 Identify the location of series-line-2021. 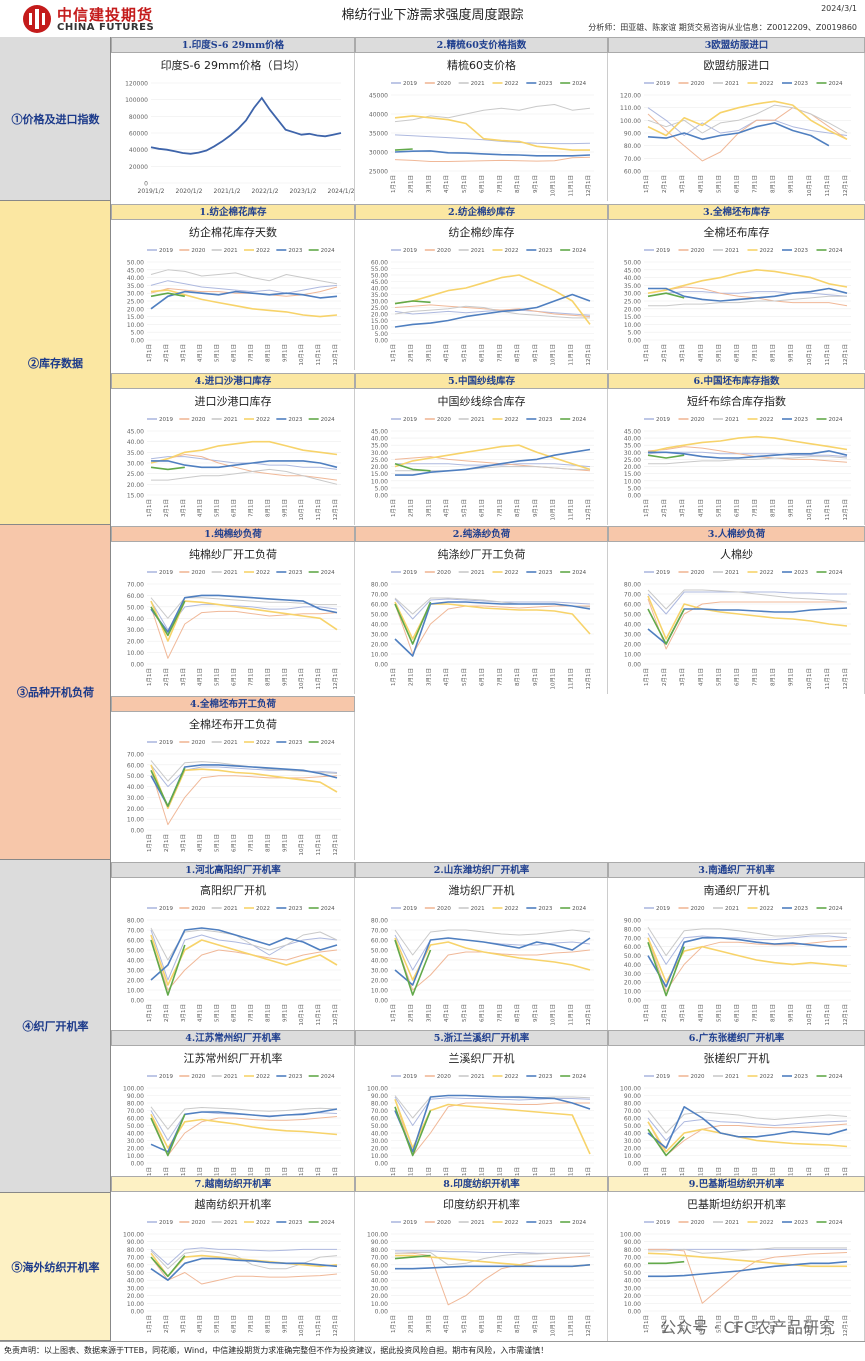
(747, 1250).